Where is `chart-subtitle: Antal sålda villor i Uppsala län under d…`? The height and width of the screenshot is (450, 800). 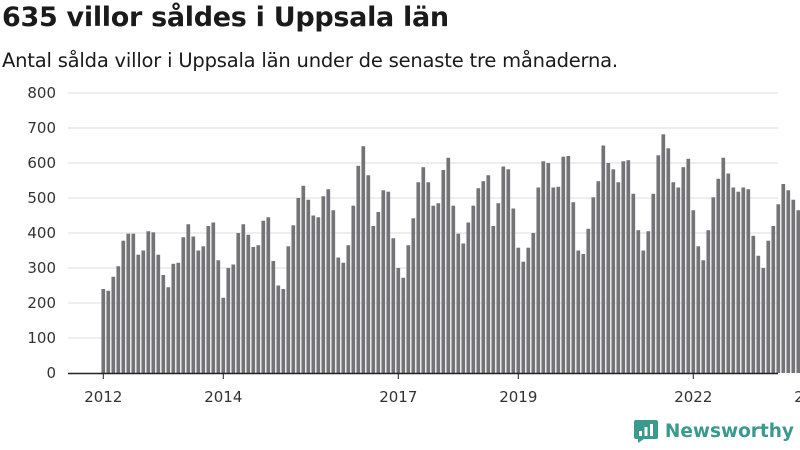
chart-subtitle: Antal sålda villor i Uppsala län under d… is located at coordinates (310, 60).